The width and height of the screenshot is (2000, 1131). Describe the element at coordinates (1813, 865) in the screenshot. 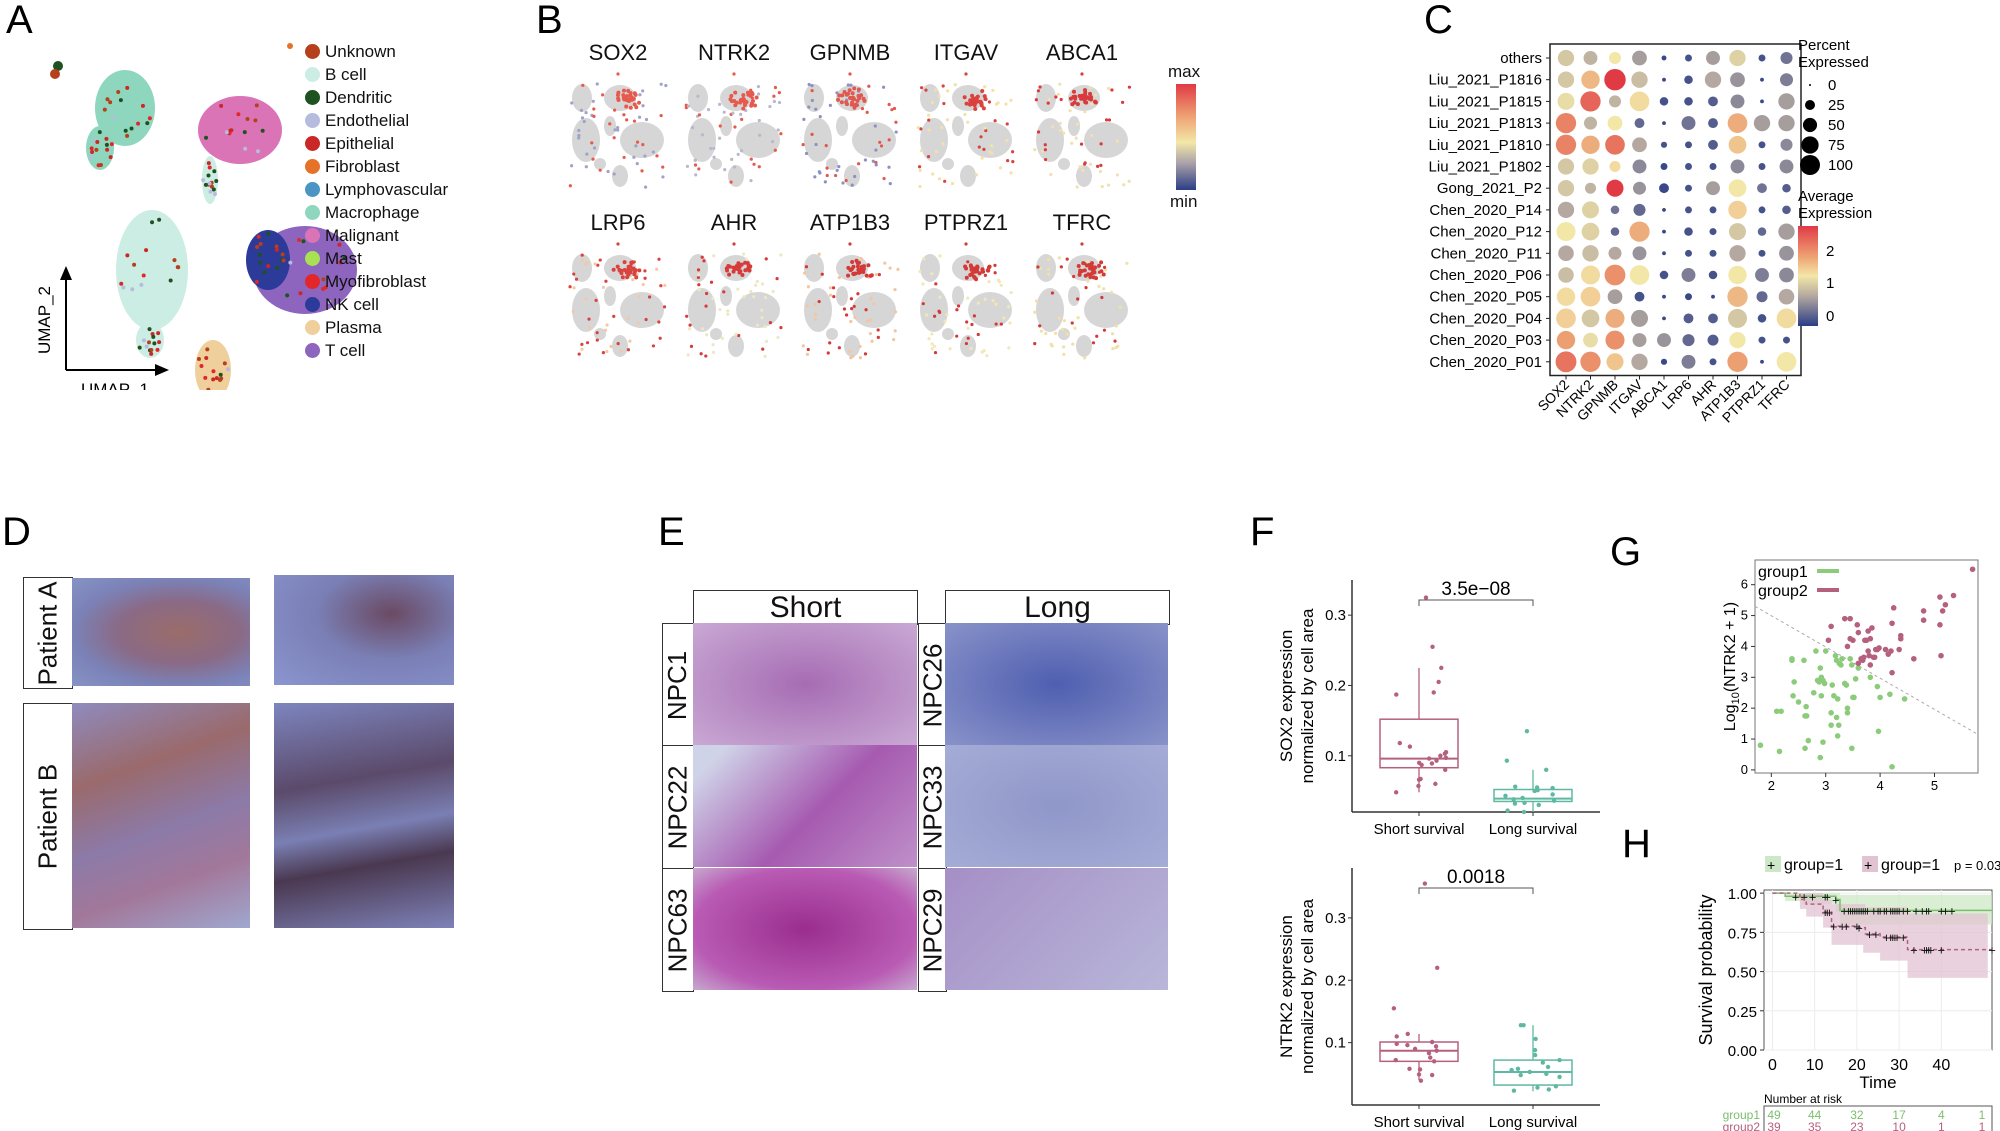

I see `svg-text: group=1` at that location.